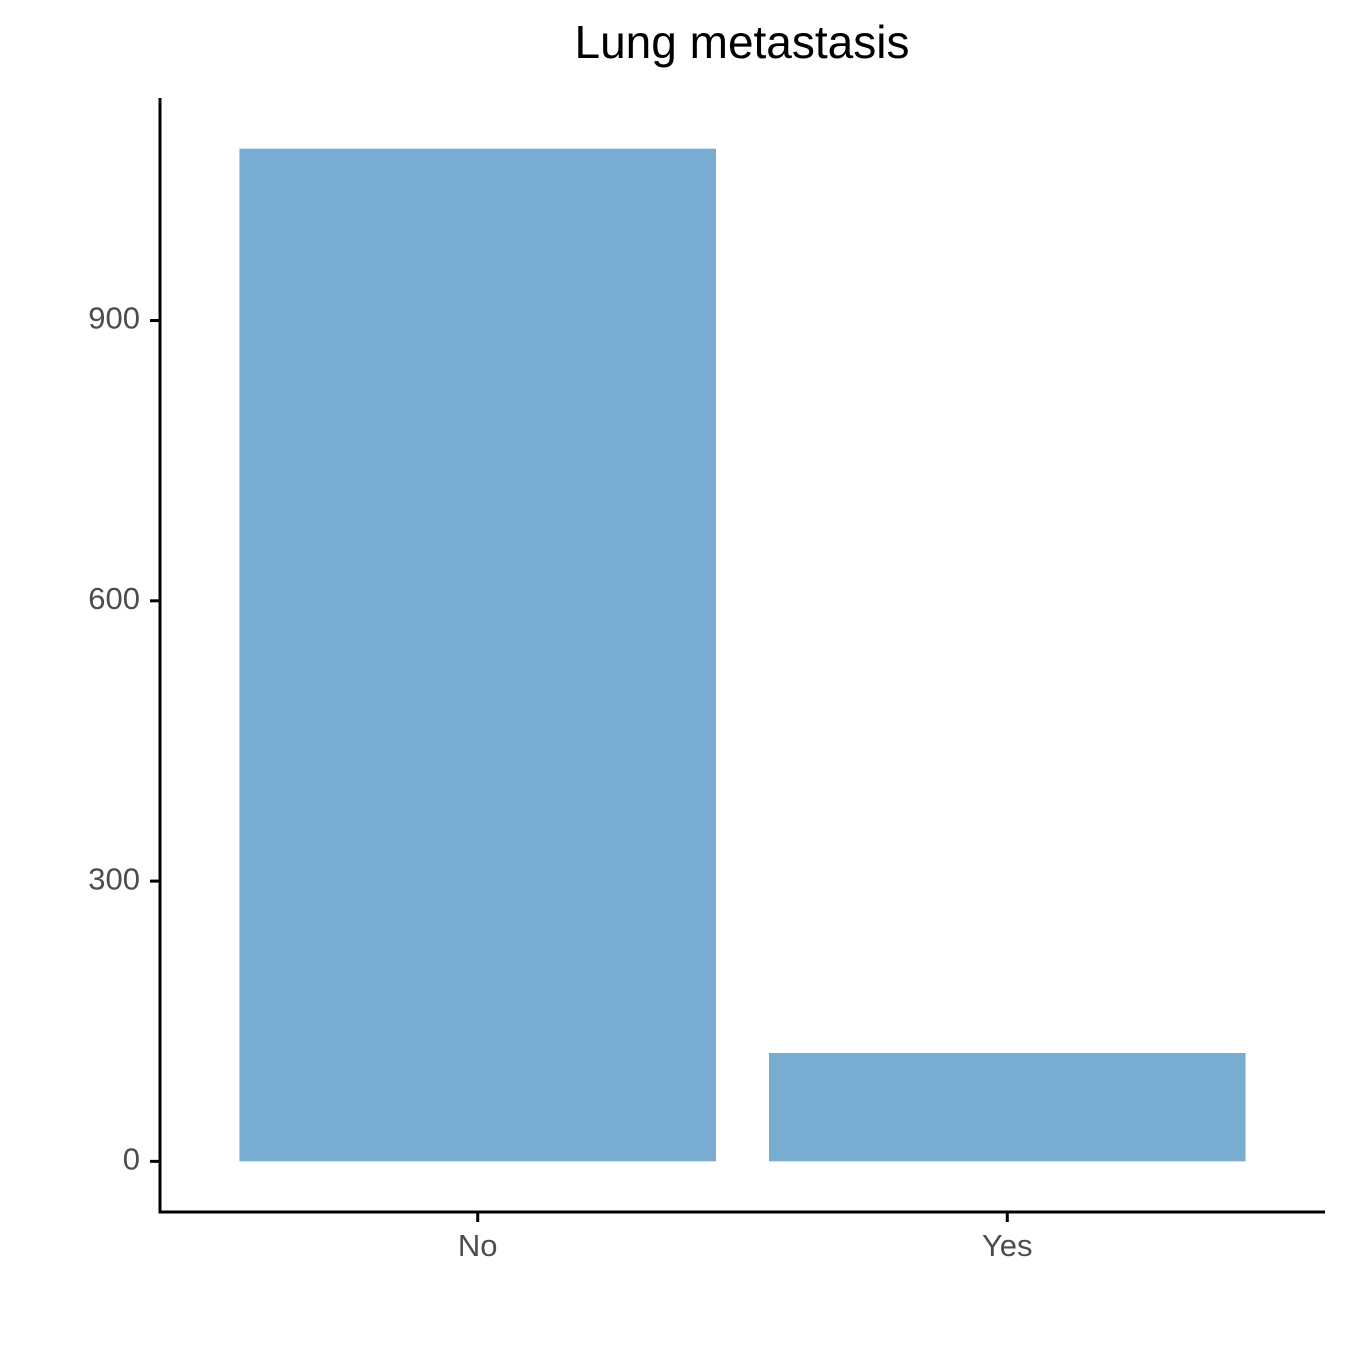  What do you see at coordinates (131, 1159) in the screenshot?
I see `y-tick-label: 0` at bounding box center [131, 1159].